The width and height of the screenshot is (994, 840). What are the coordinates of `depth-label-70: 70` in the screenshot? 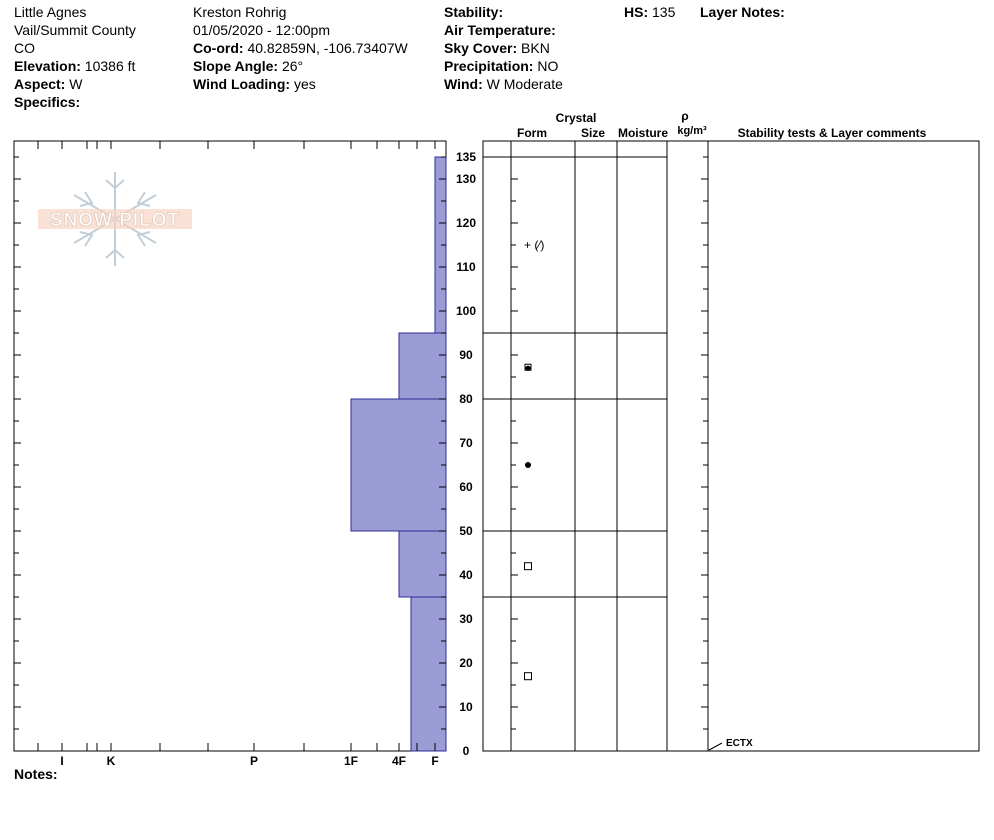 It's located at (466, 443).